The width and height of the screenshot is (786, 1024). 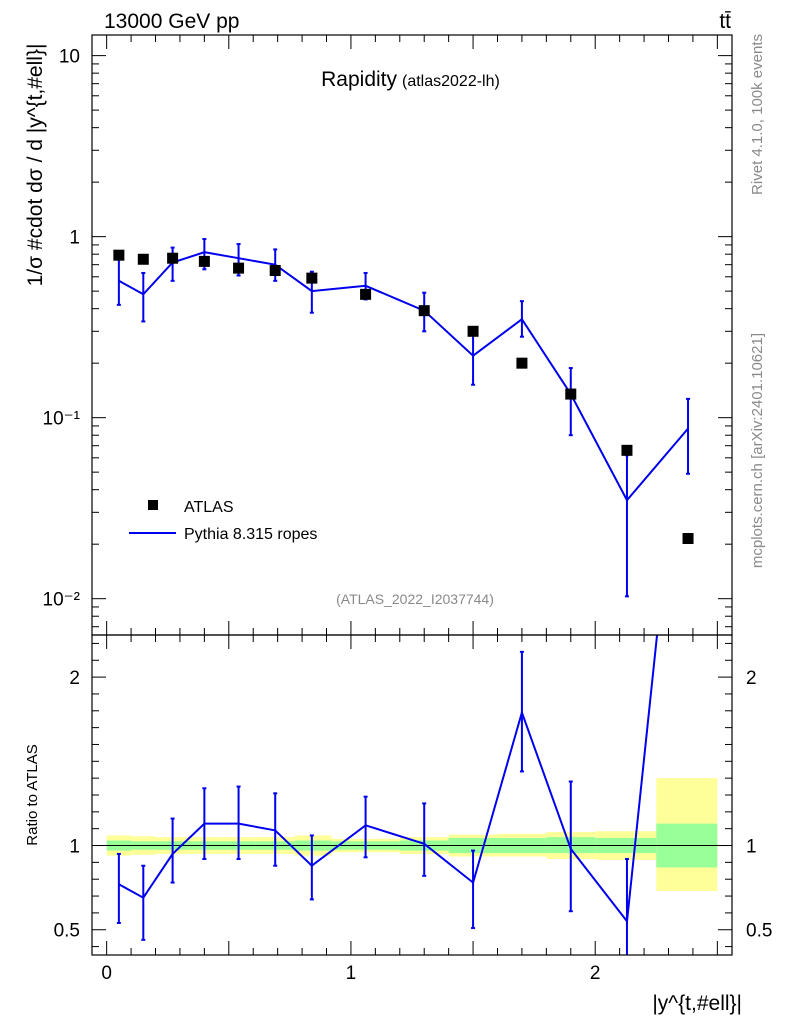 I want to click on x-tick-label: 1, so click(x=351, y=973).